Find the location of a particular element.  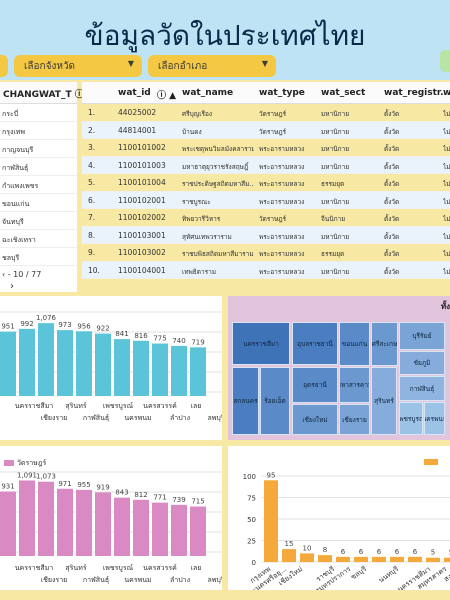

treemap-cell: ศรีสะเกษ is located at coordinates (384, 344).